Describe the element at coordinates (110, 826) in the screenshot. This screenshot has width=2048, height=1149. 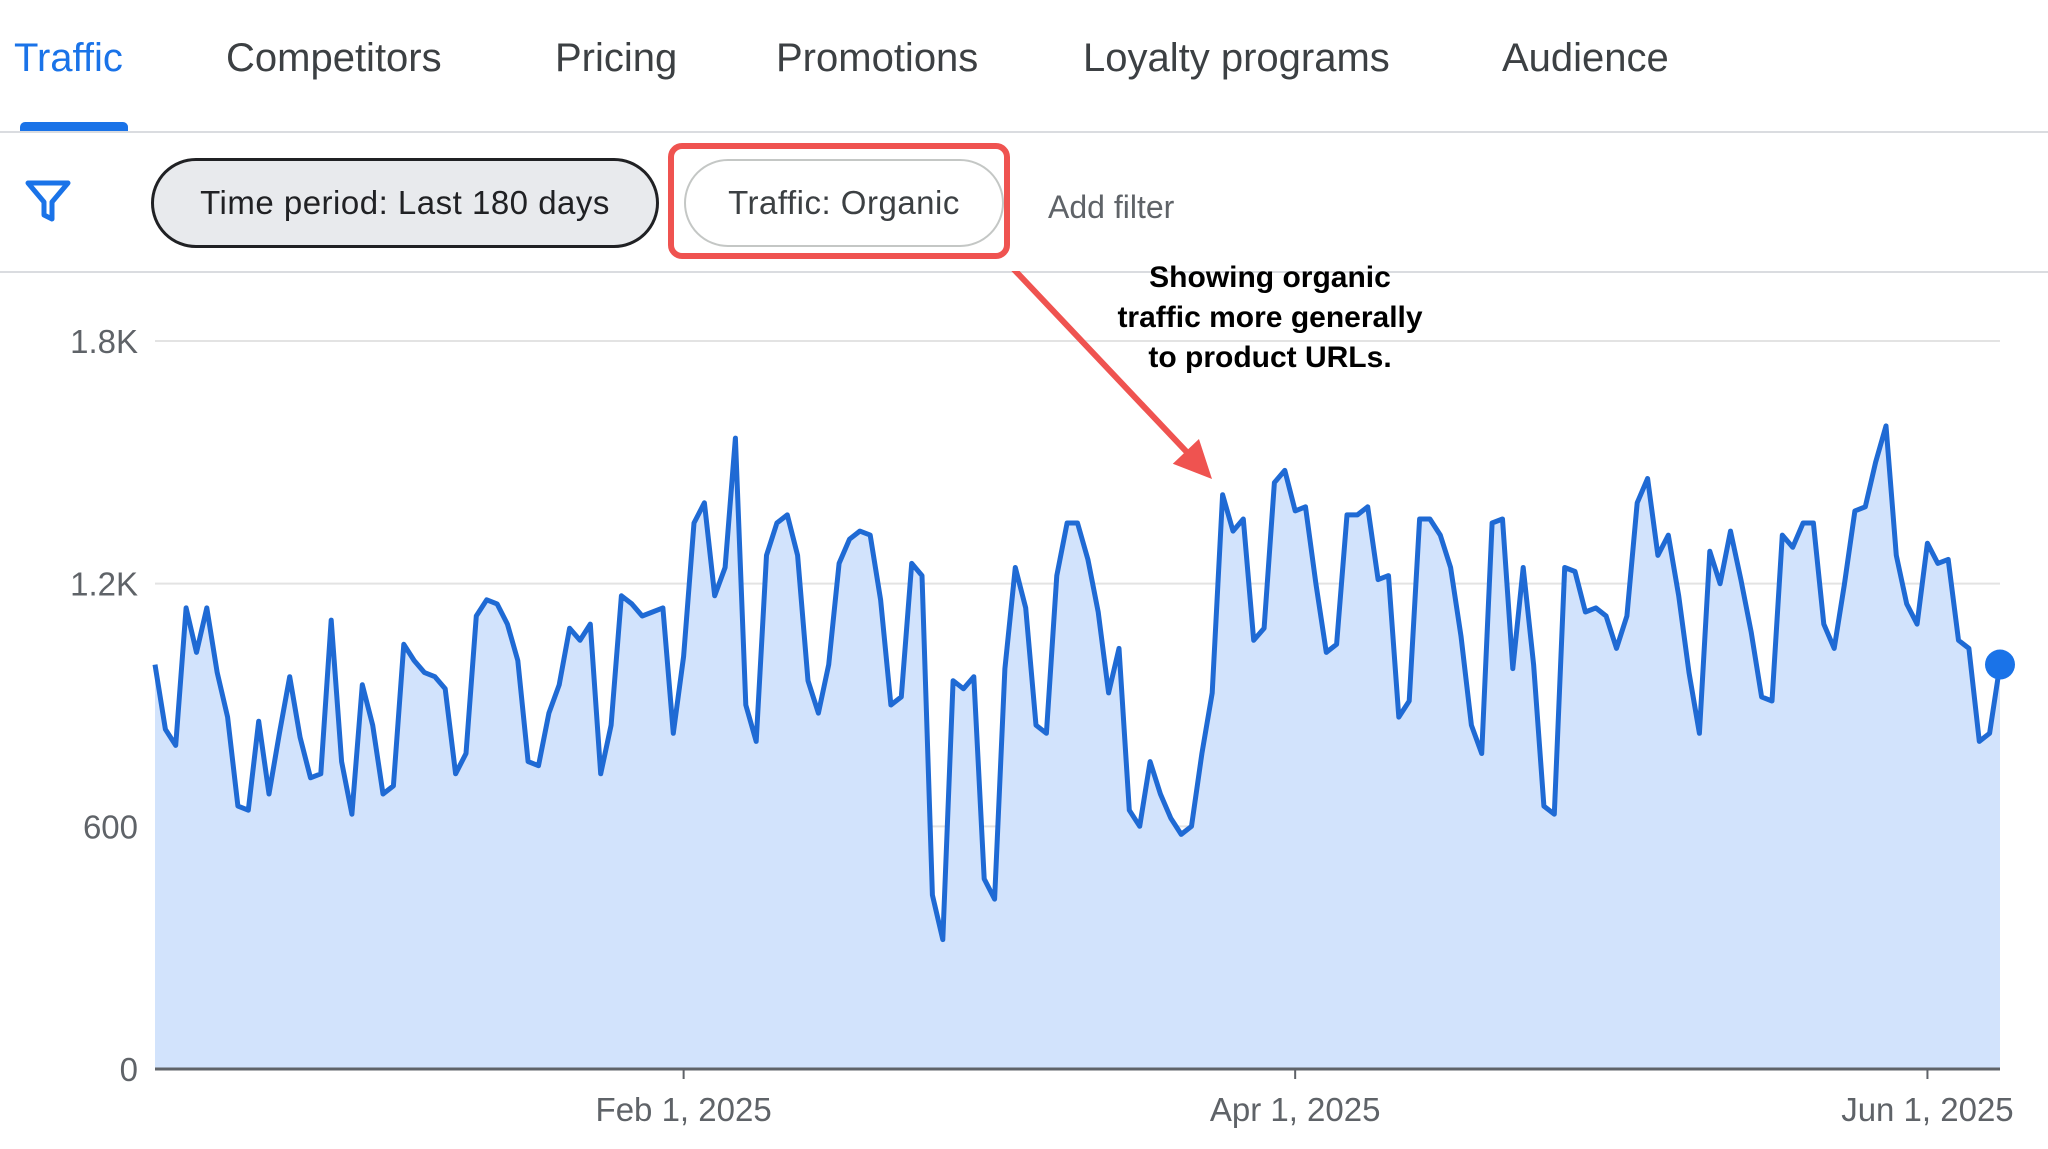
I see `y-tick-label: 600` at that location.